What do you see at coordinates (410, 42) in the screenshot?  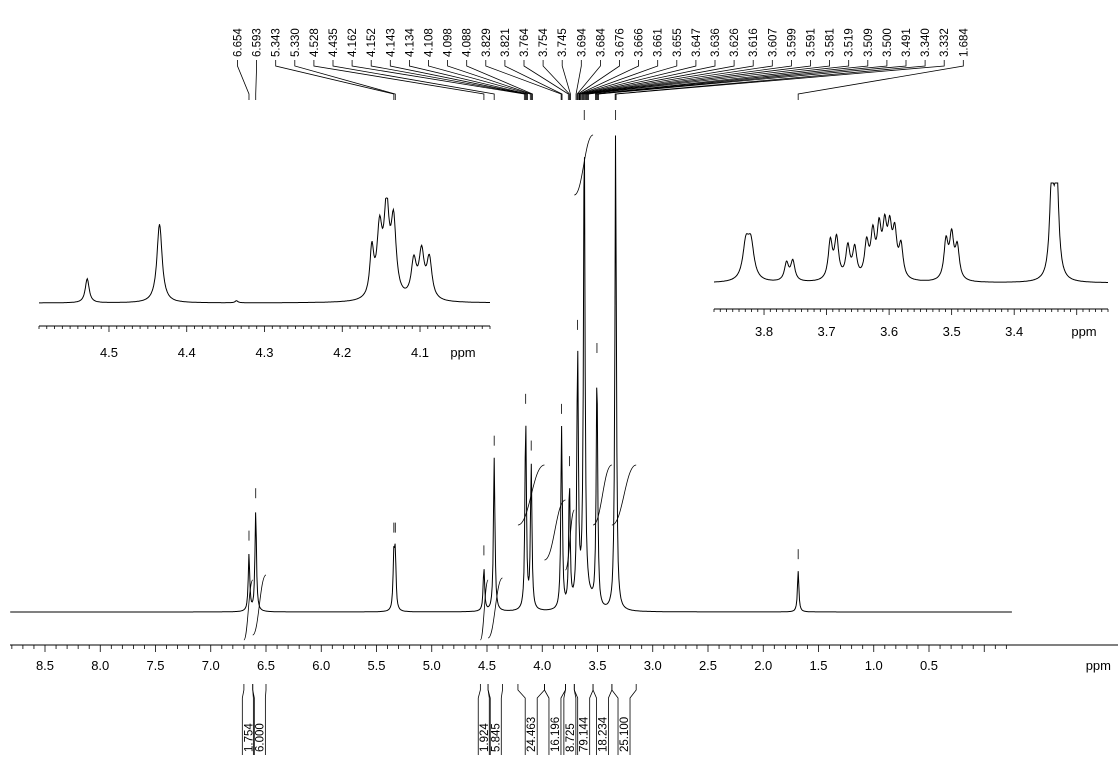 I see `peak-label: 4.134` at bounding box center [410, 42].